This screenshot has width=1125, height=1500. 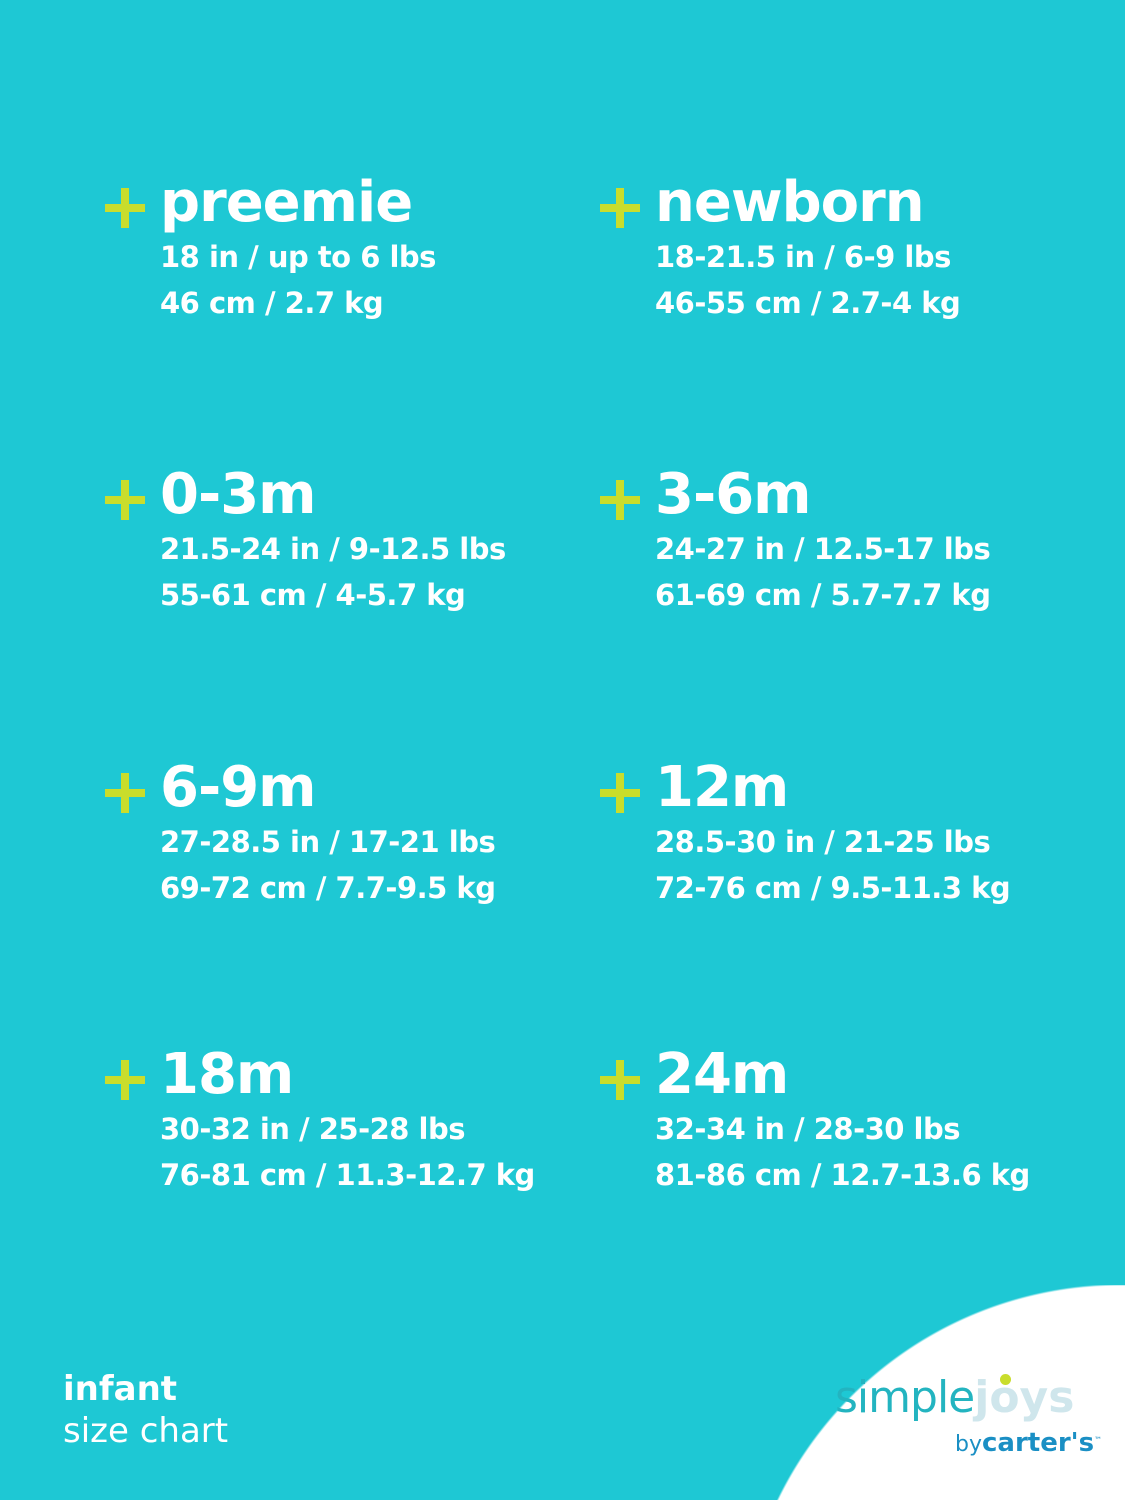 I want to click on size-metric: 81-86 cm / 12.7-13.6 kg, so click(x=842, y=1175).